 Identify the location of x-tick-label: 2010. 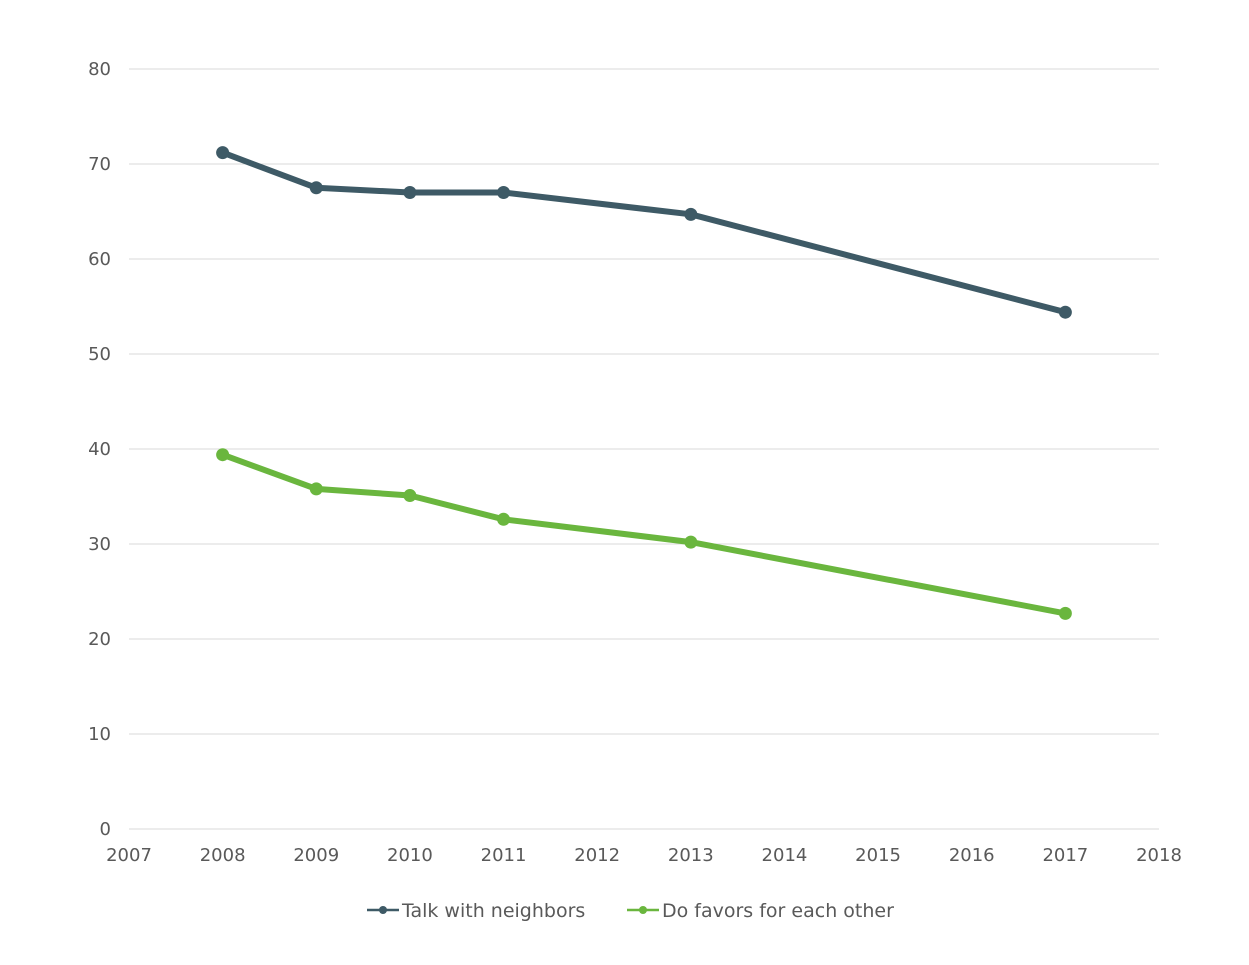
(410, 855).